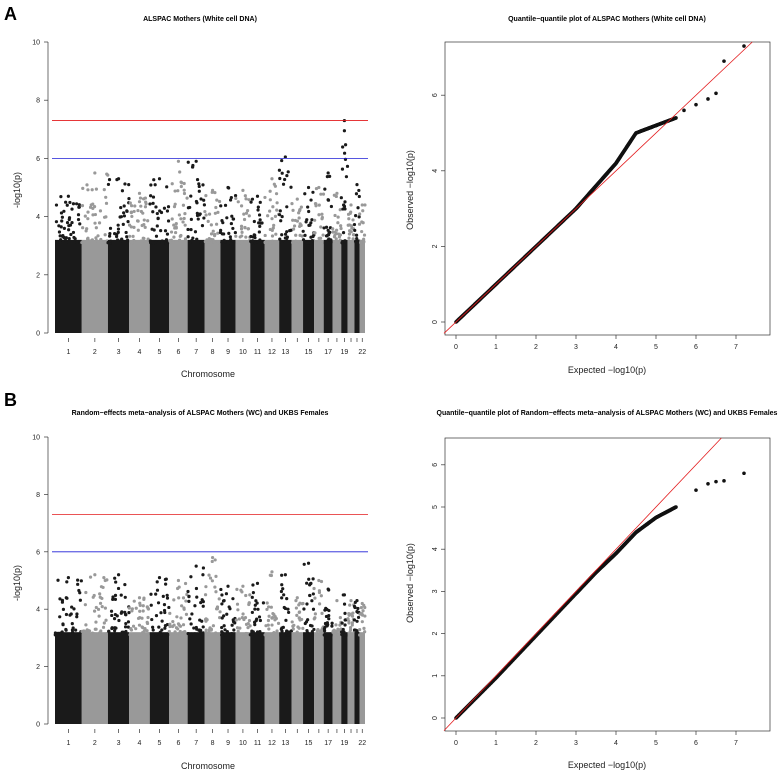  I want to click on x-tick-label: 5, so click(160, 352).